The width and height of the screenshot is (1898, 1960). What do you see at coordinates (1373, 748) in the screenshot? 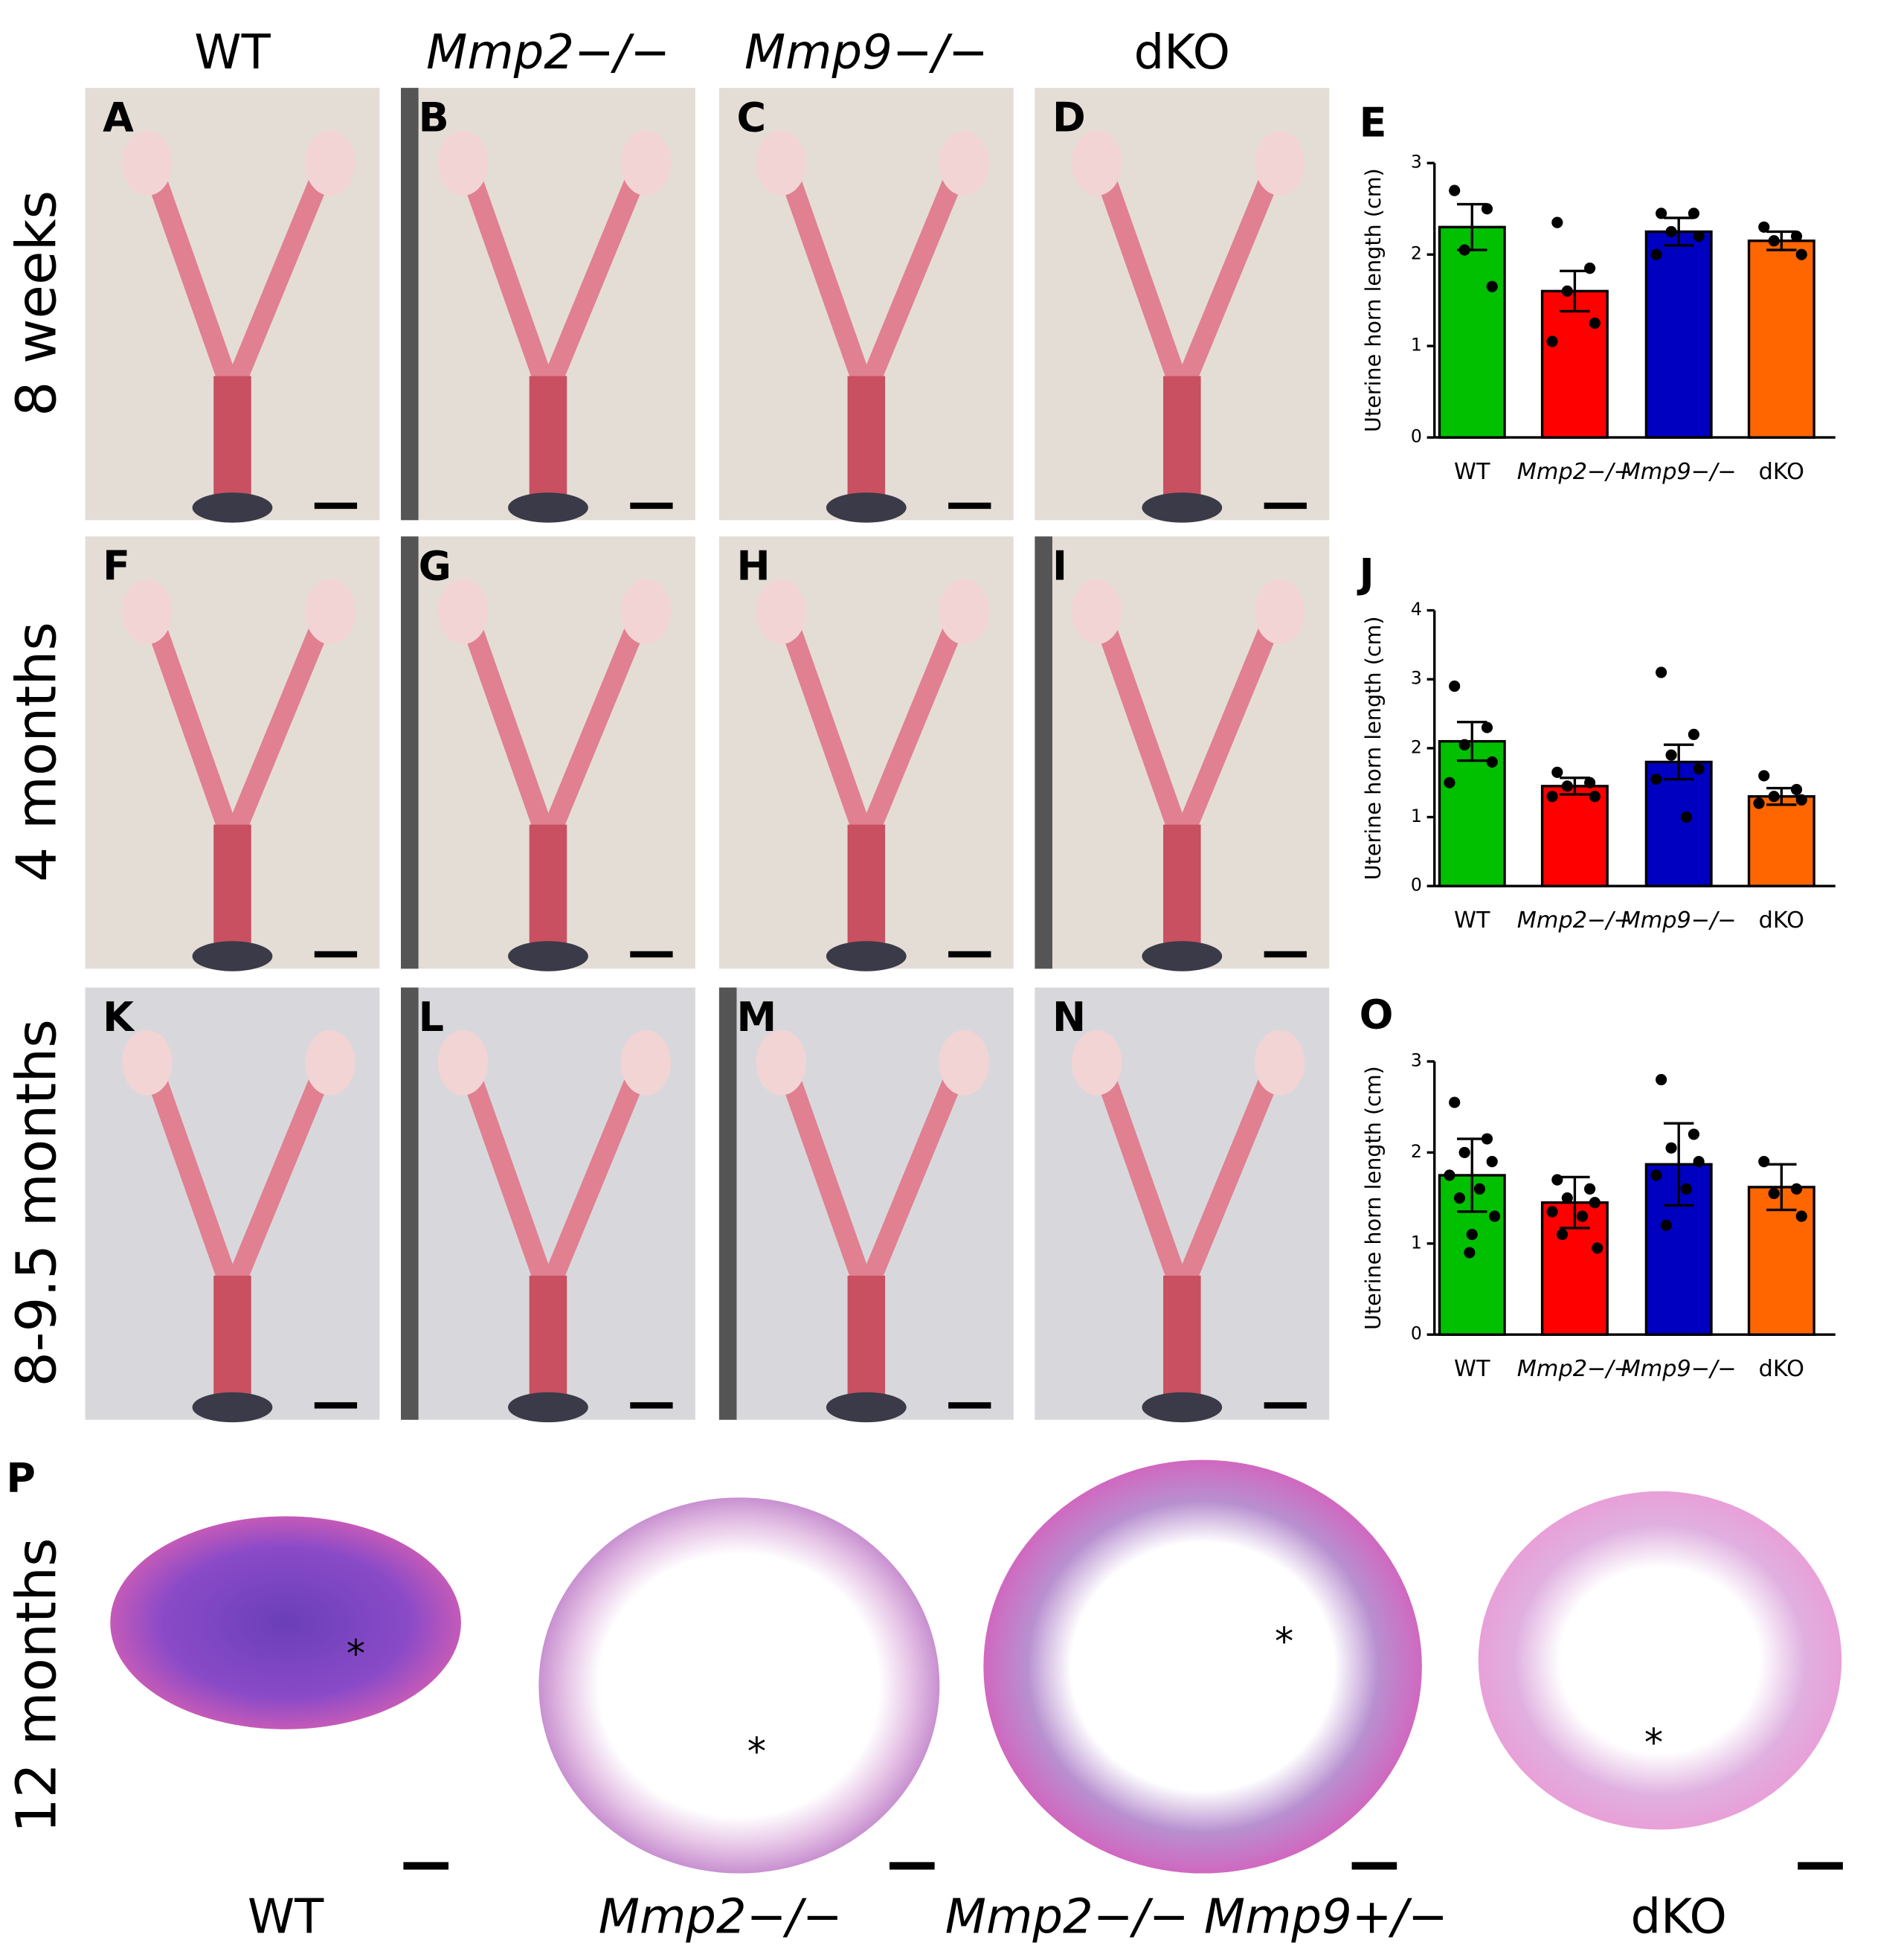
I see `y-axis-label: Uterine horn length (cm)` at bounding box center [1373, 748].